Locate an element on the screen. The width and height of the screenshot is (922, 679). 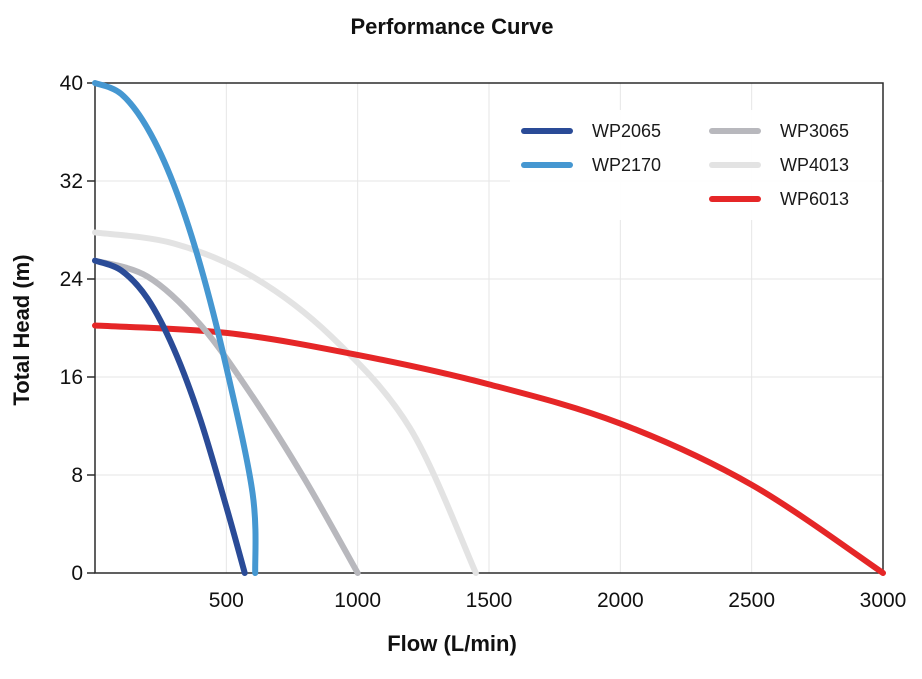
y-tick-label: 40 is located at coordinates (71, 83).